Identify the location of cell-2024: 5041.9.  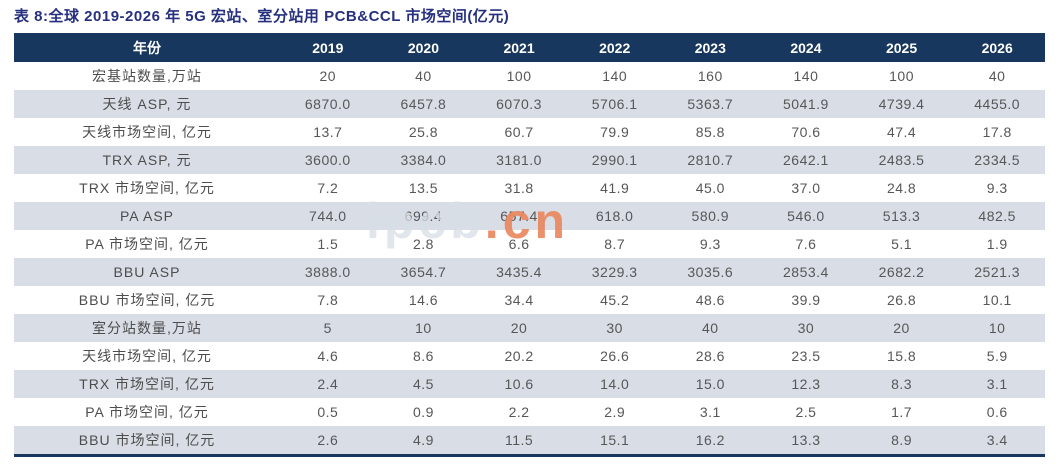
(806, 104).